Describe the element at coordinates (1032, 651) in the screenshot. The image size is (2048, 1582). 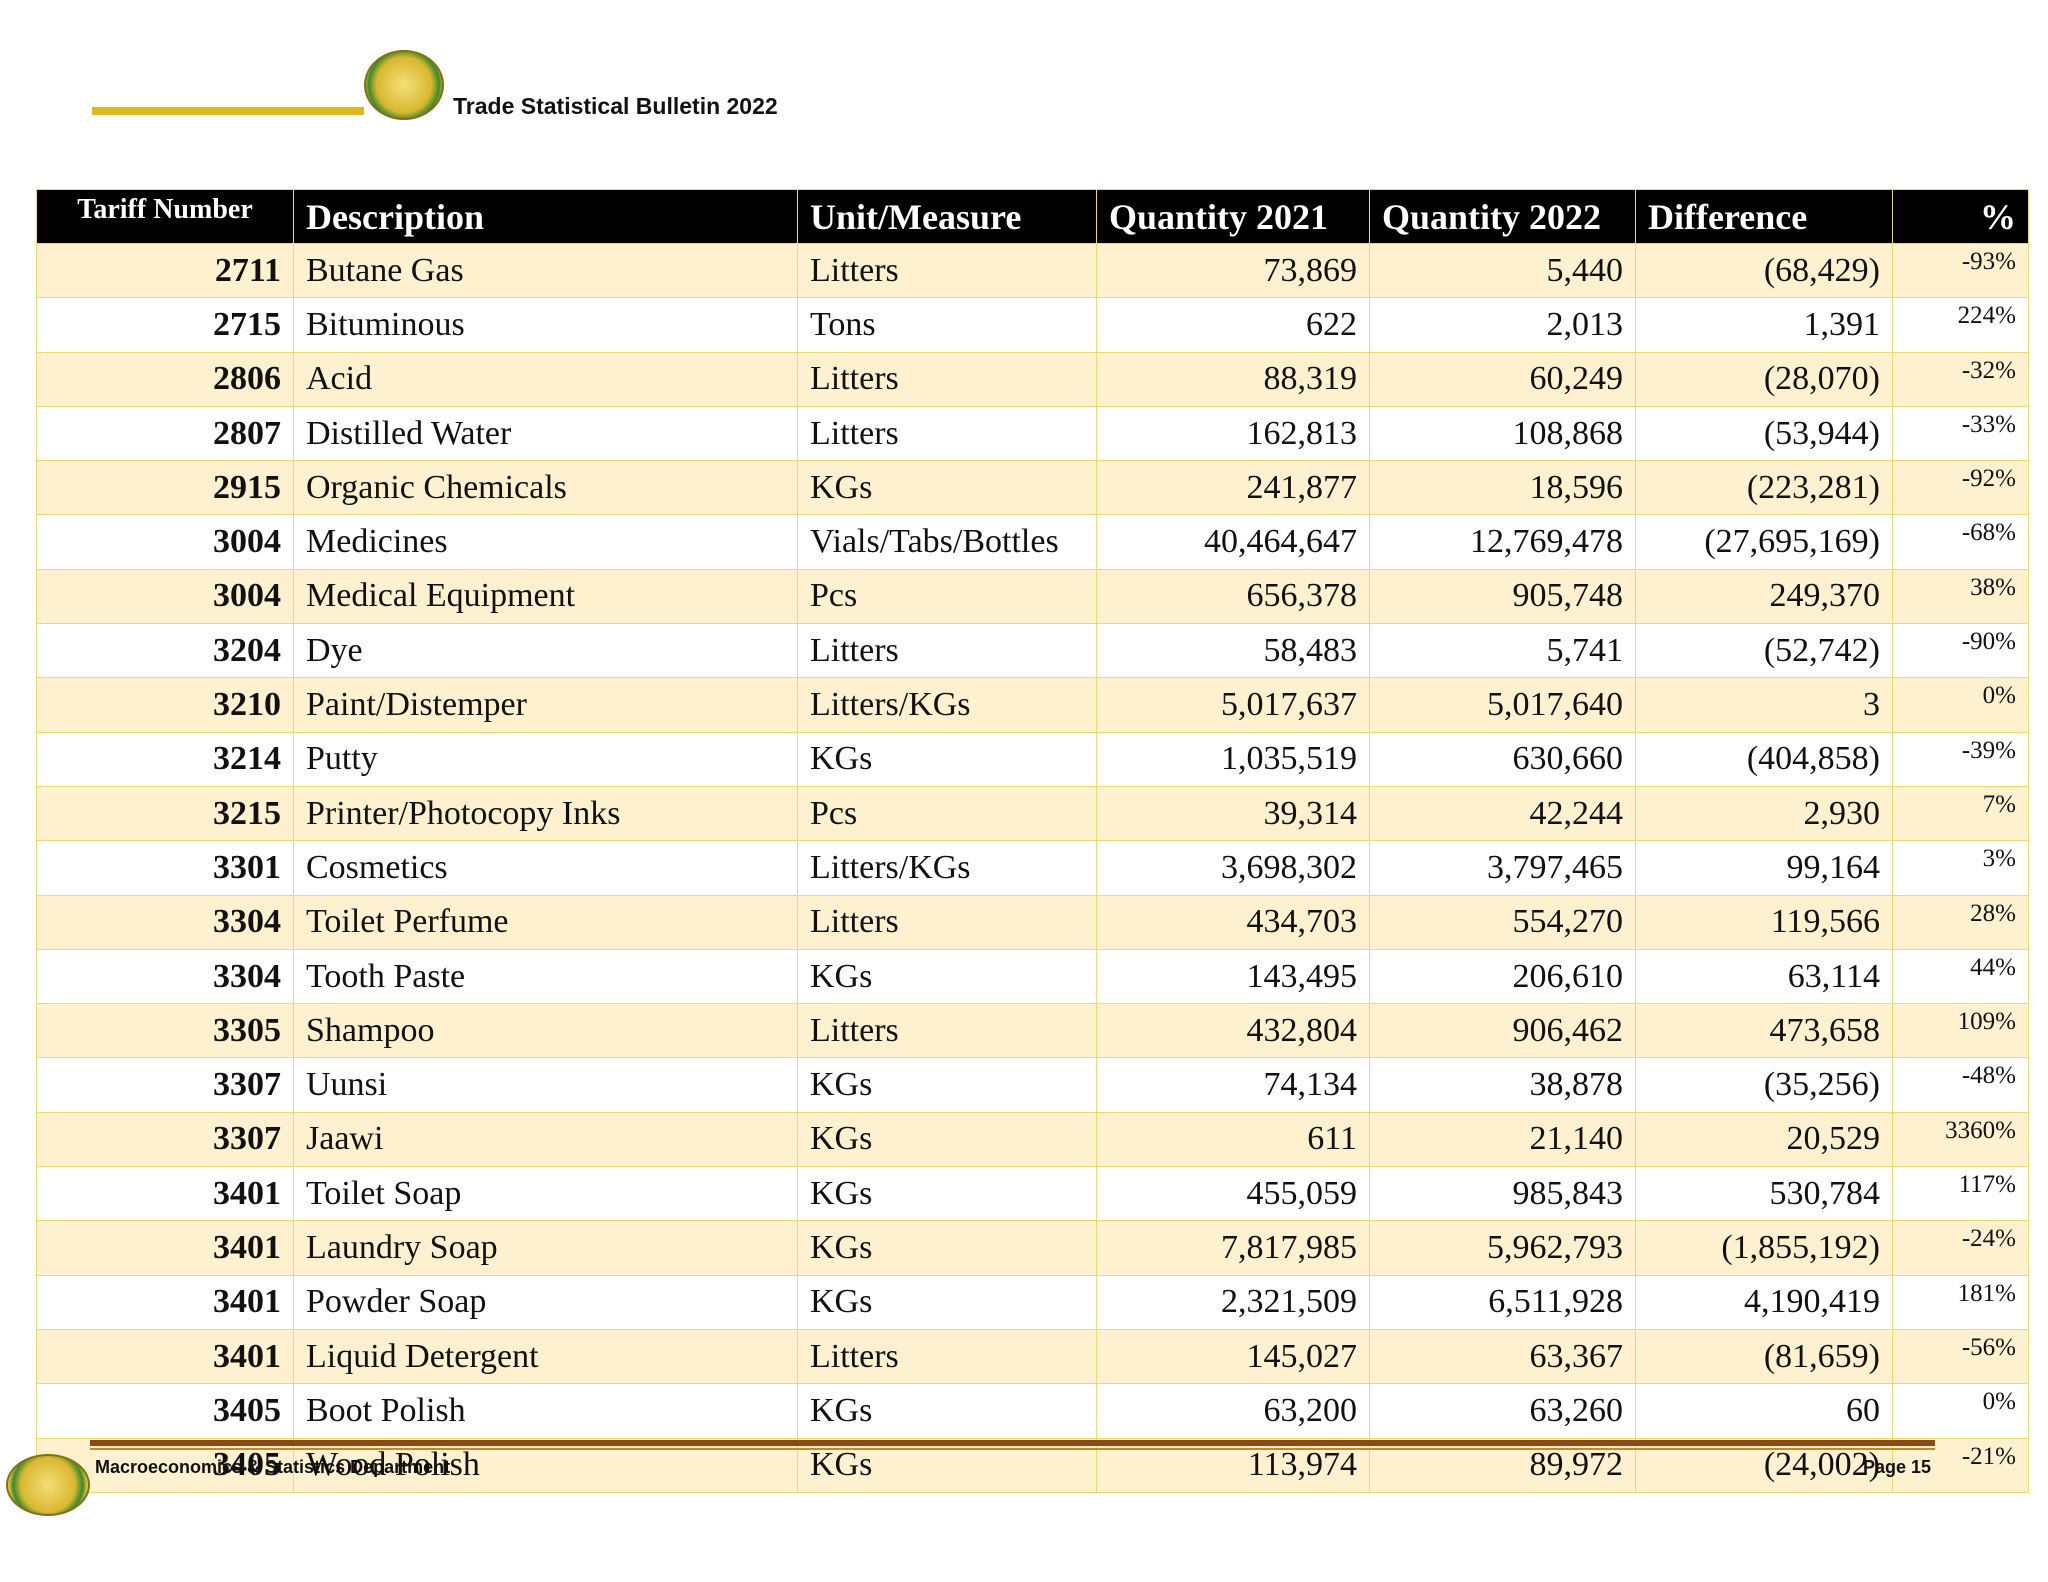
I see `table-row: 3204 Dye Litters 58,483 5,741 (52,742) -90%` at that location.